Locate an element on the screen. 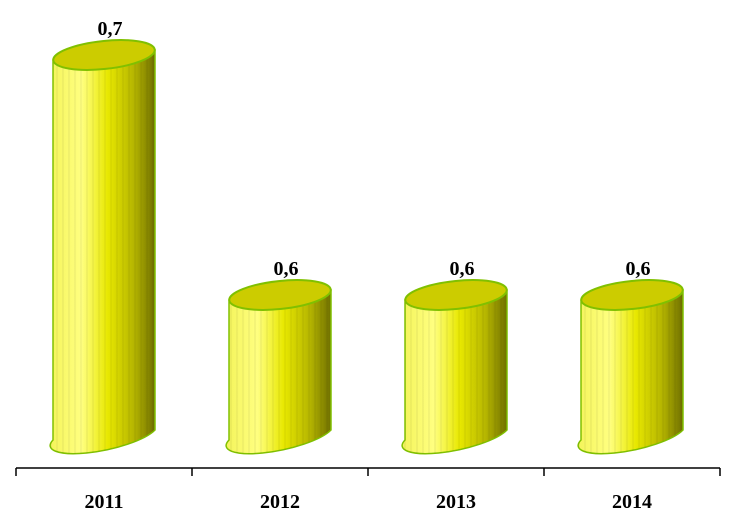 This screenshot has width=741, height=520. bar-2011: 0,7 is located at coordinates (102, 236).